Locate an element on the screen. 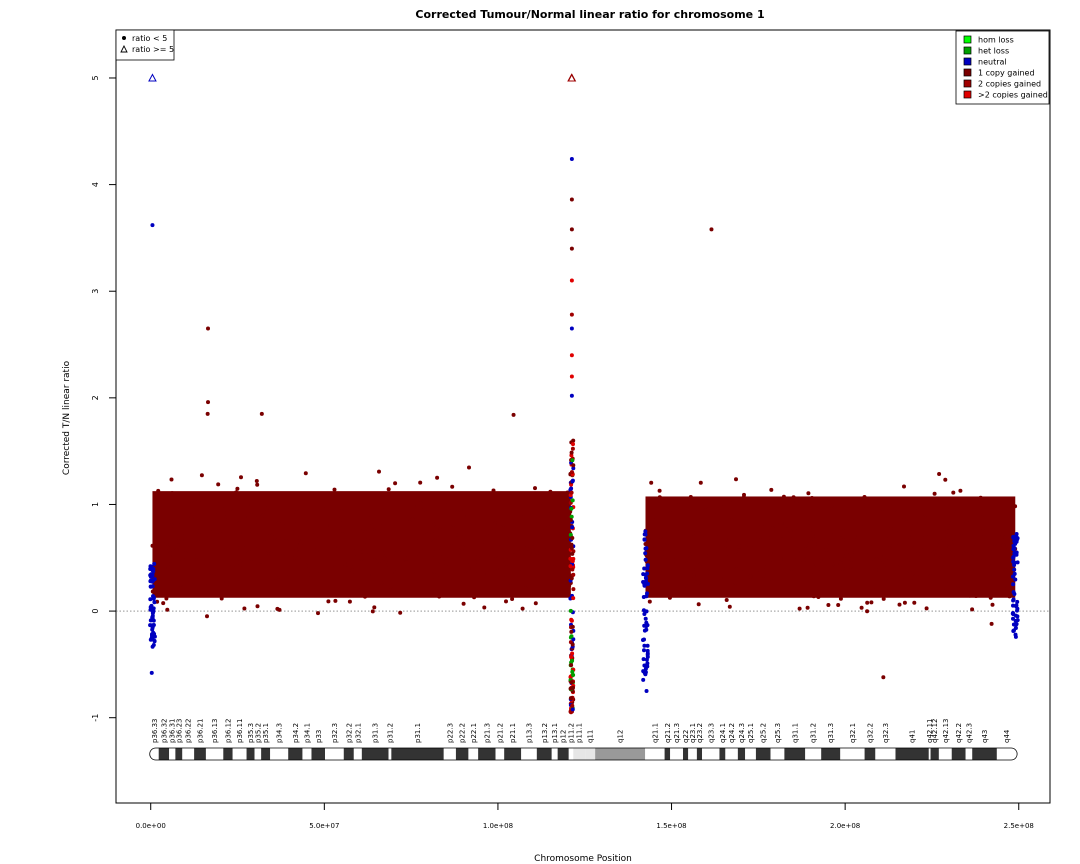 This screenshot has width=1080, height=864. ideogram-band-label: p35.1 is located at coordinates (266, 733).